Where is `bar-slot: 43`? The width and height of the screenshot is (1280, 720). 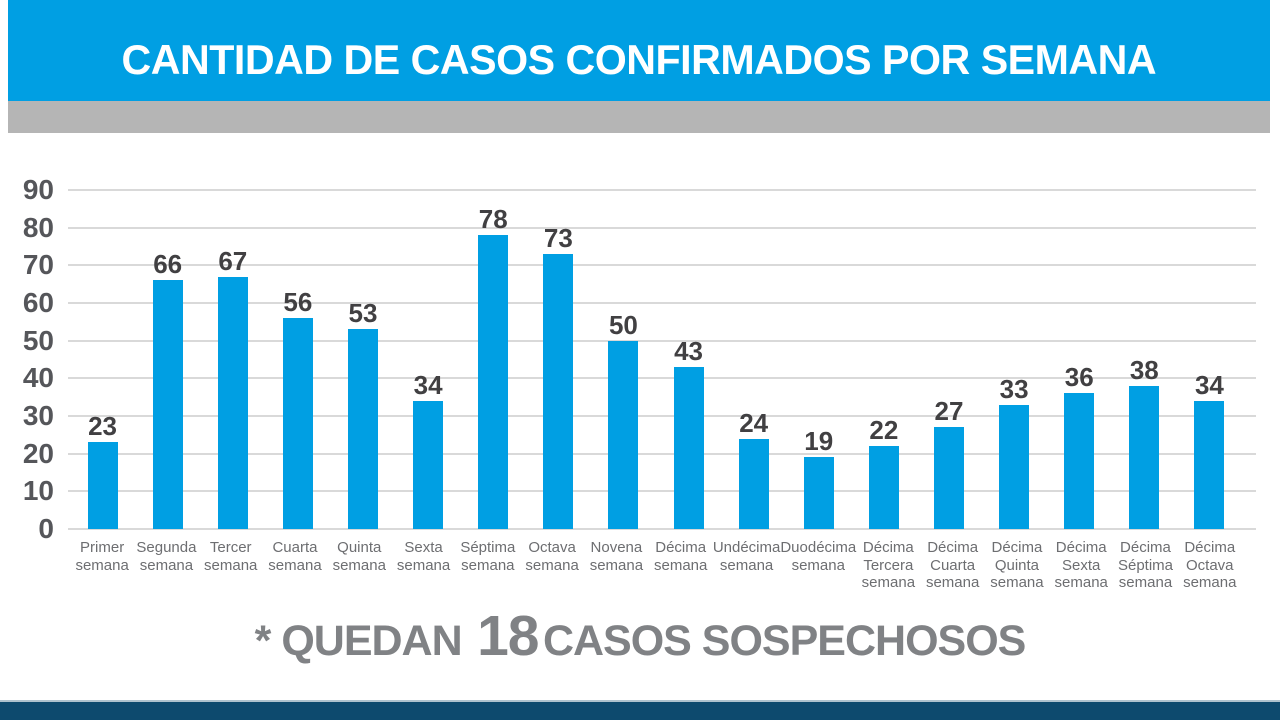
bar-slot: 43 is located at coordinates (688, 359).